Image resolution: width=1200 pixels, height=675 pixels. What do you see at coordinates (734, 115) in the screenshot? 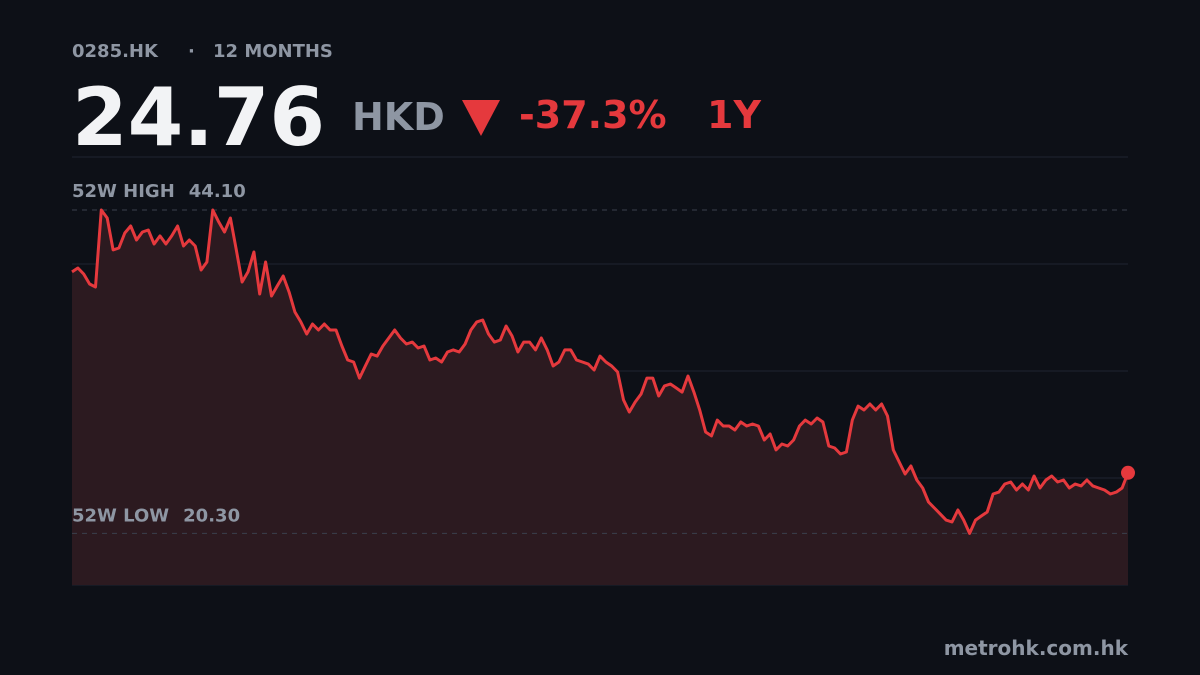
I see `range: 1Y` at bounding box center [734, 115].